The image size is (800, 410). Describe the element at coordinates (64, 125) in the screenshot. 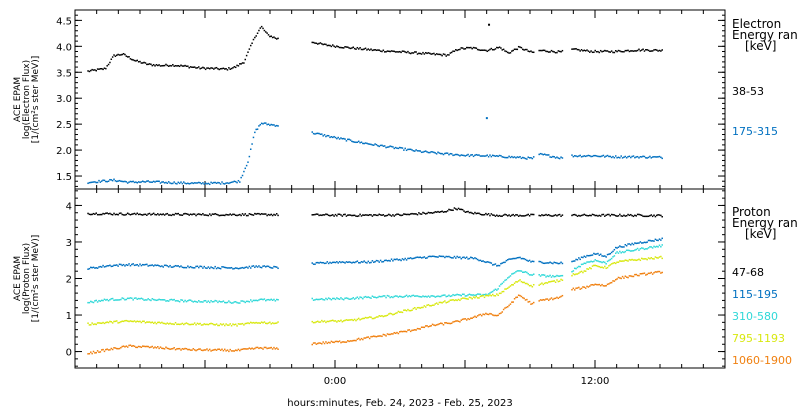

I see `electron-y-tick-label: 2.5` at that location.